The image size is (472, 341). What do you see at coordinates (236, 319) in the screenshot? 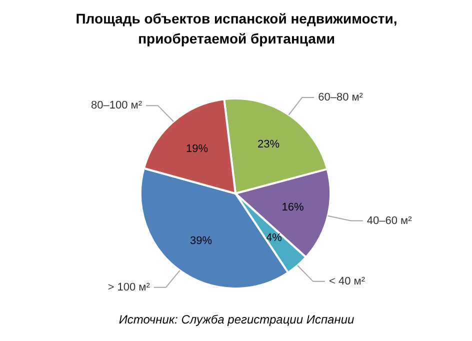
I see `text: Источник: Служба регистрации Испании` at bounding box center [236, 319].